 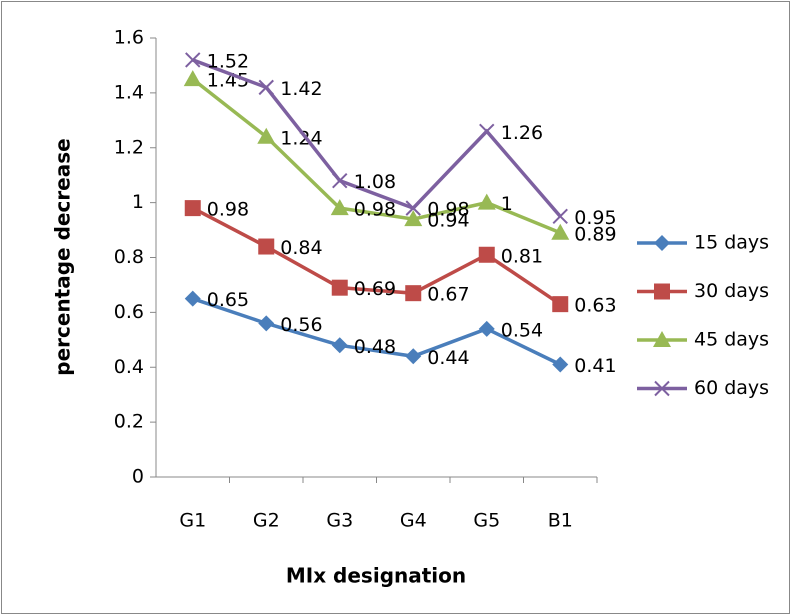 I want to click on y-tick-label: 1.2, so click(x=129, y=147).